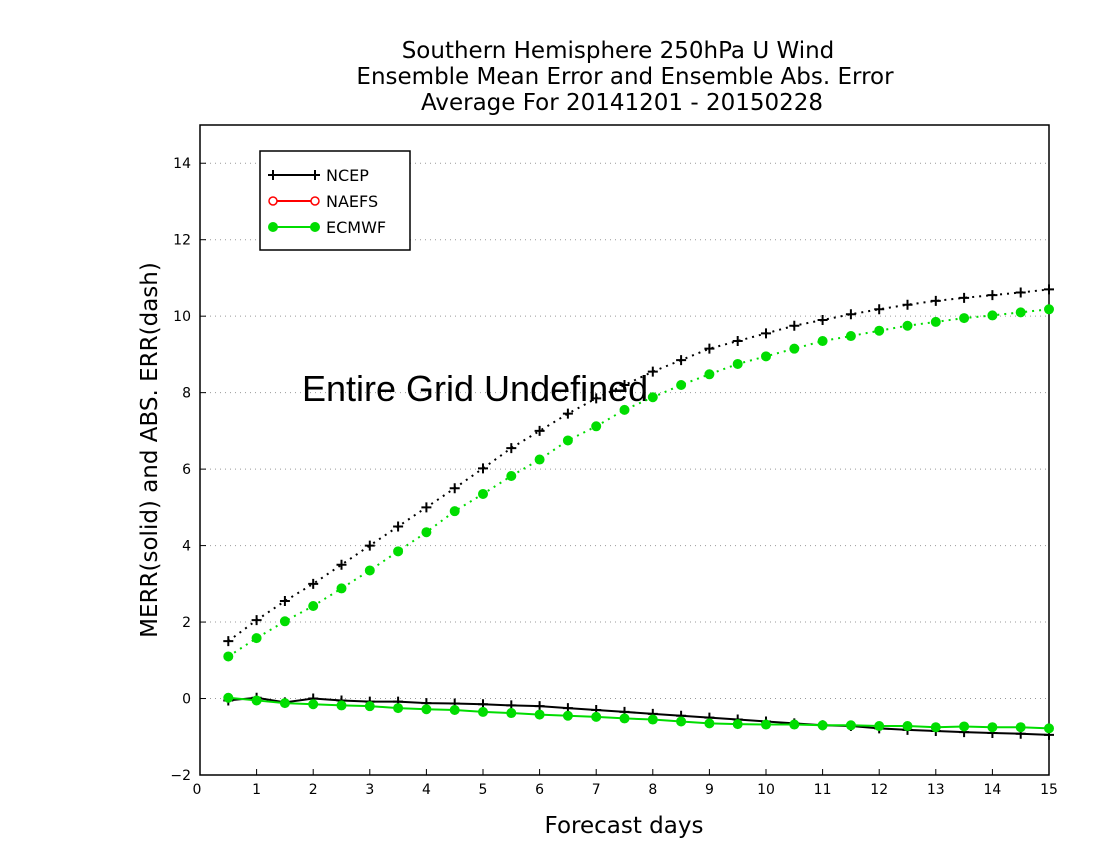 This screenshot has height=850, width=1100. I want to click on x-tick-label: 7, so click(596, 790).